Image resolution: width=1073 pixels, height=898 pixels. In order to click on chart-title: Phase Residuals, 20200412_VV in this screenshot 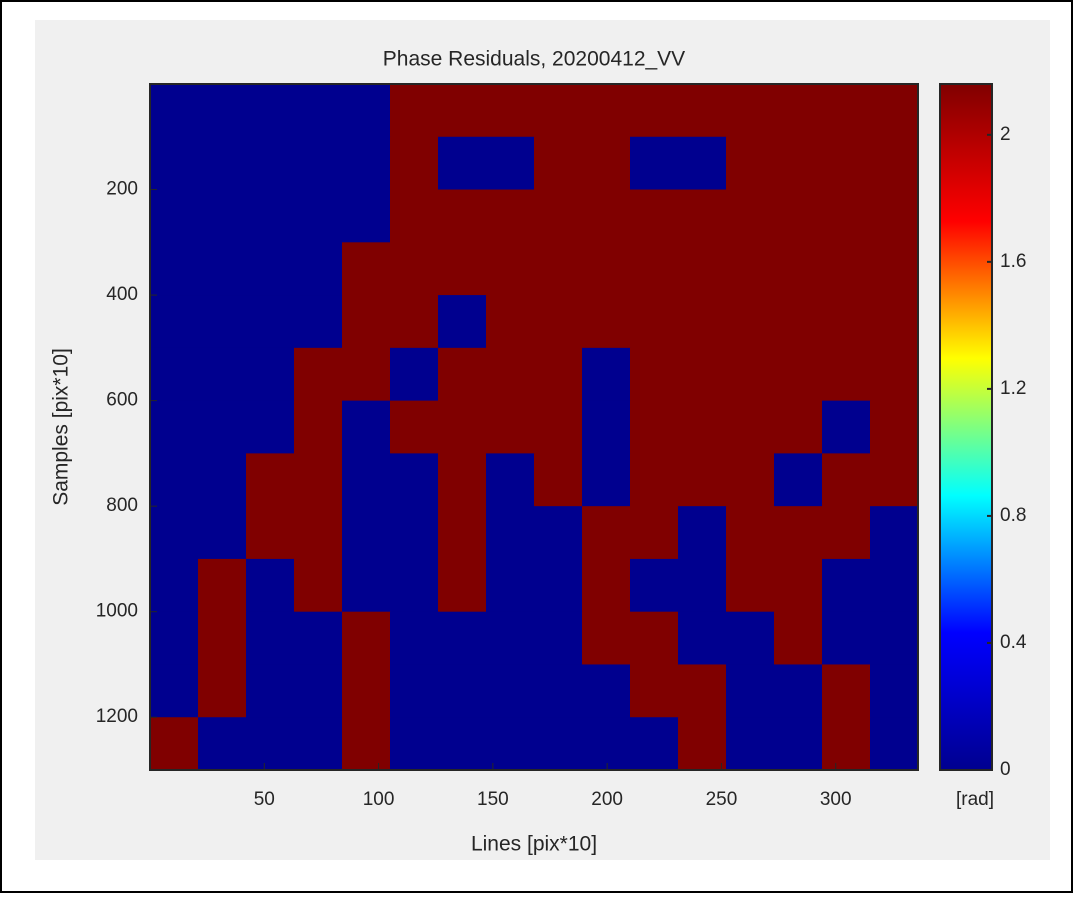, I will do `click(534, 59)`.